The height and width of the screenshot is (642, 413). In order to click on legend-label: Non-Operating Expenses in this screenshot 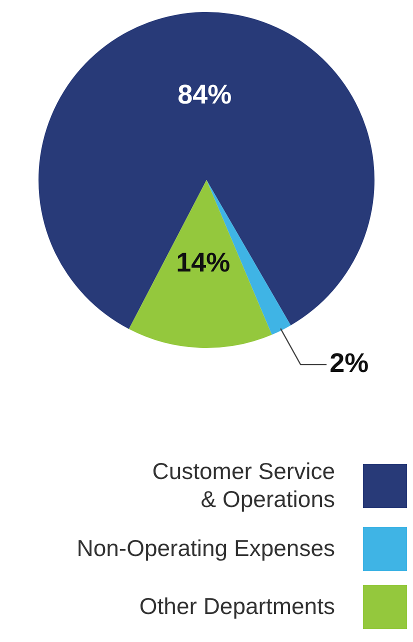, I will do `click(205, 549)`.